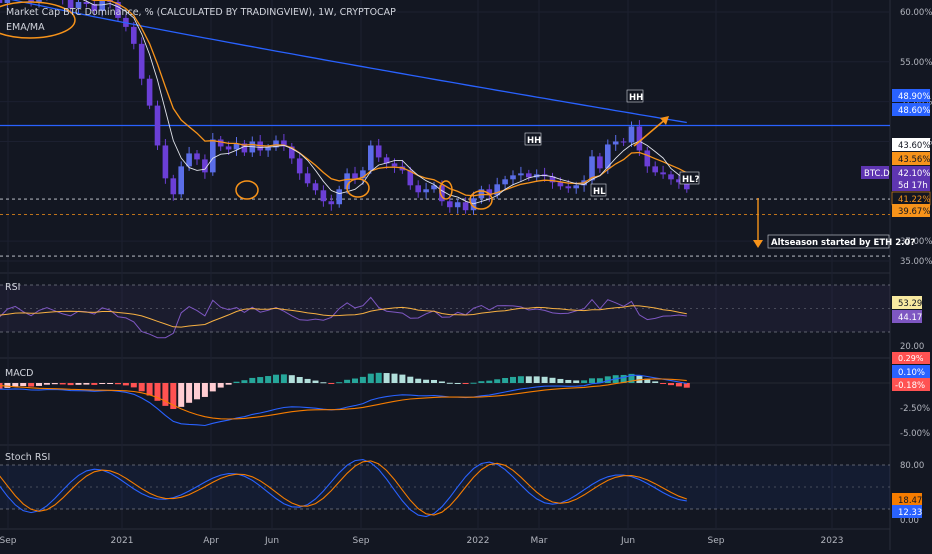 The image size is (932, 554). Describe the element at coordinates (828, 241) in the screenshot. I see `altseason-box` at that location.